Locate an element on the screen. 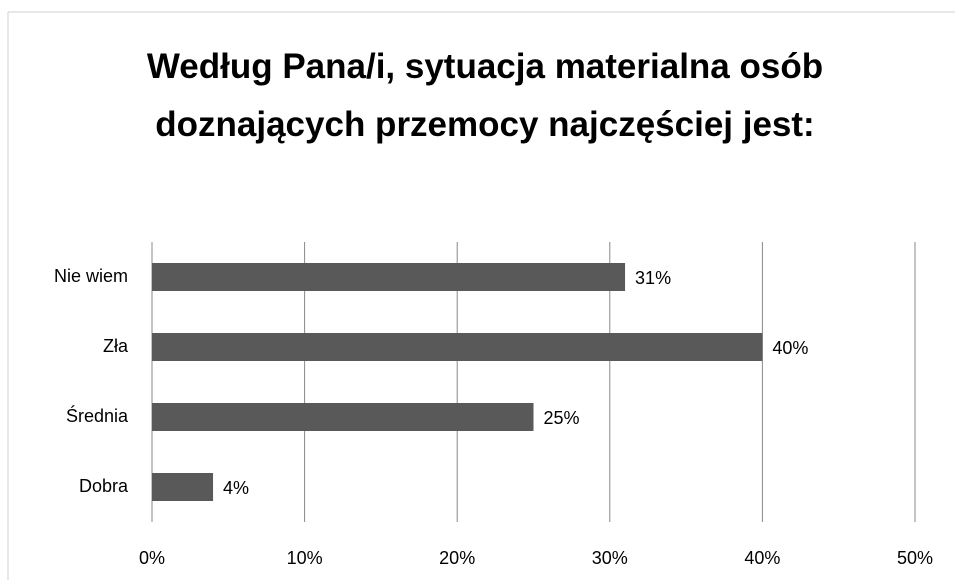 The width and height of the screenshot is (955, 580). x-tick-label: 10% is located at coordinates (305, 558).